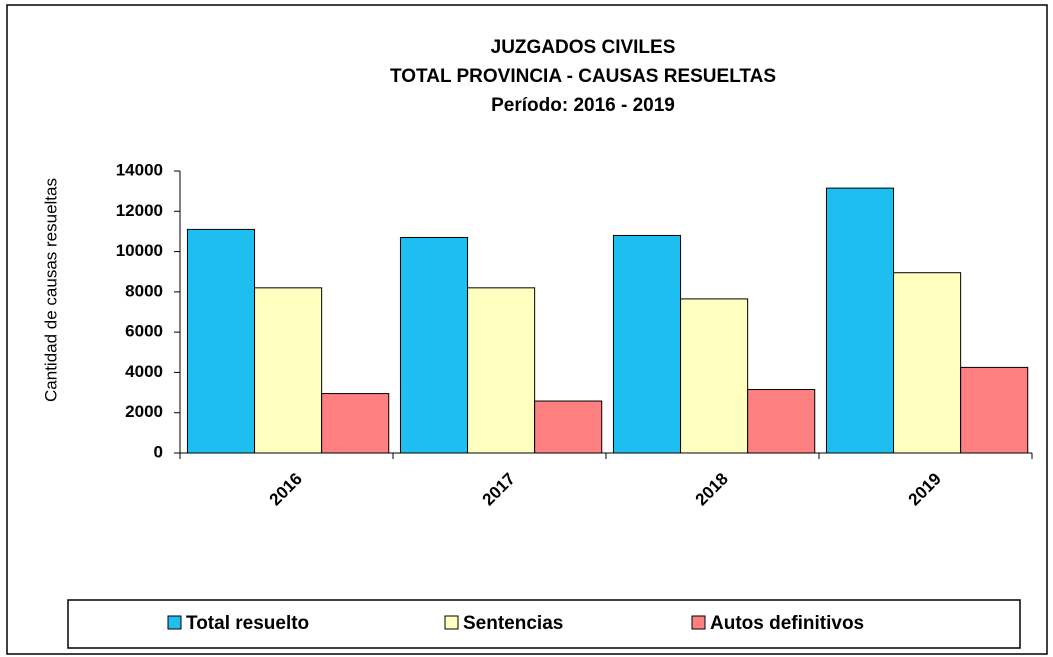  Describe the element at coordinates (247, 623) in the screenshot. I see `legend-label: Total resuelto` at that location.